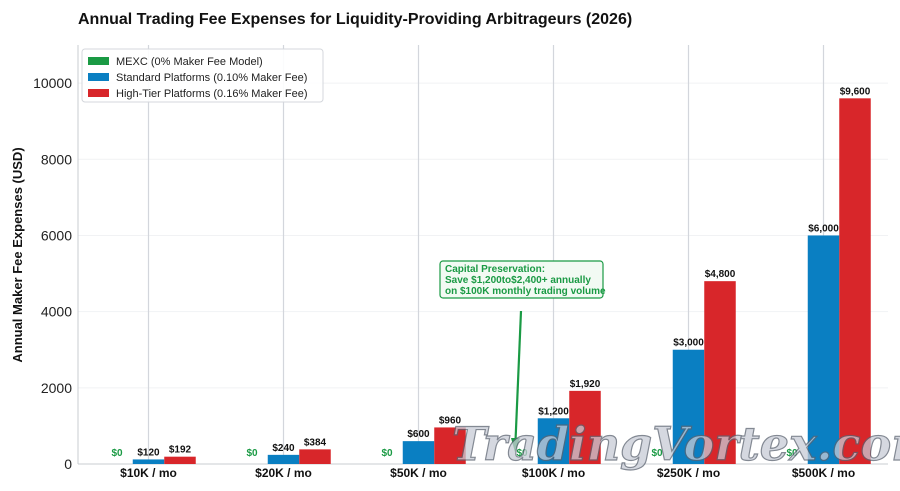  I want to click on data-label: $6,000, so click(823, 228).